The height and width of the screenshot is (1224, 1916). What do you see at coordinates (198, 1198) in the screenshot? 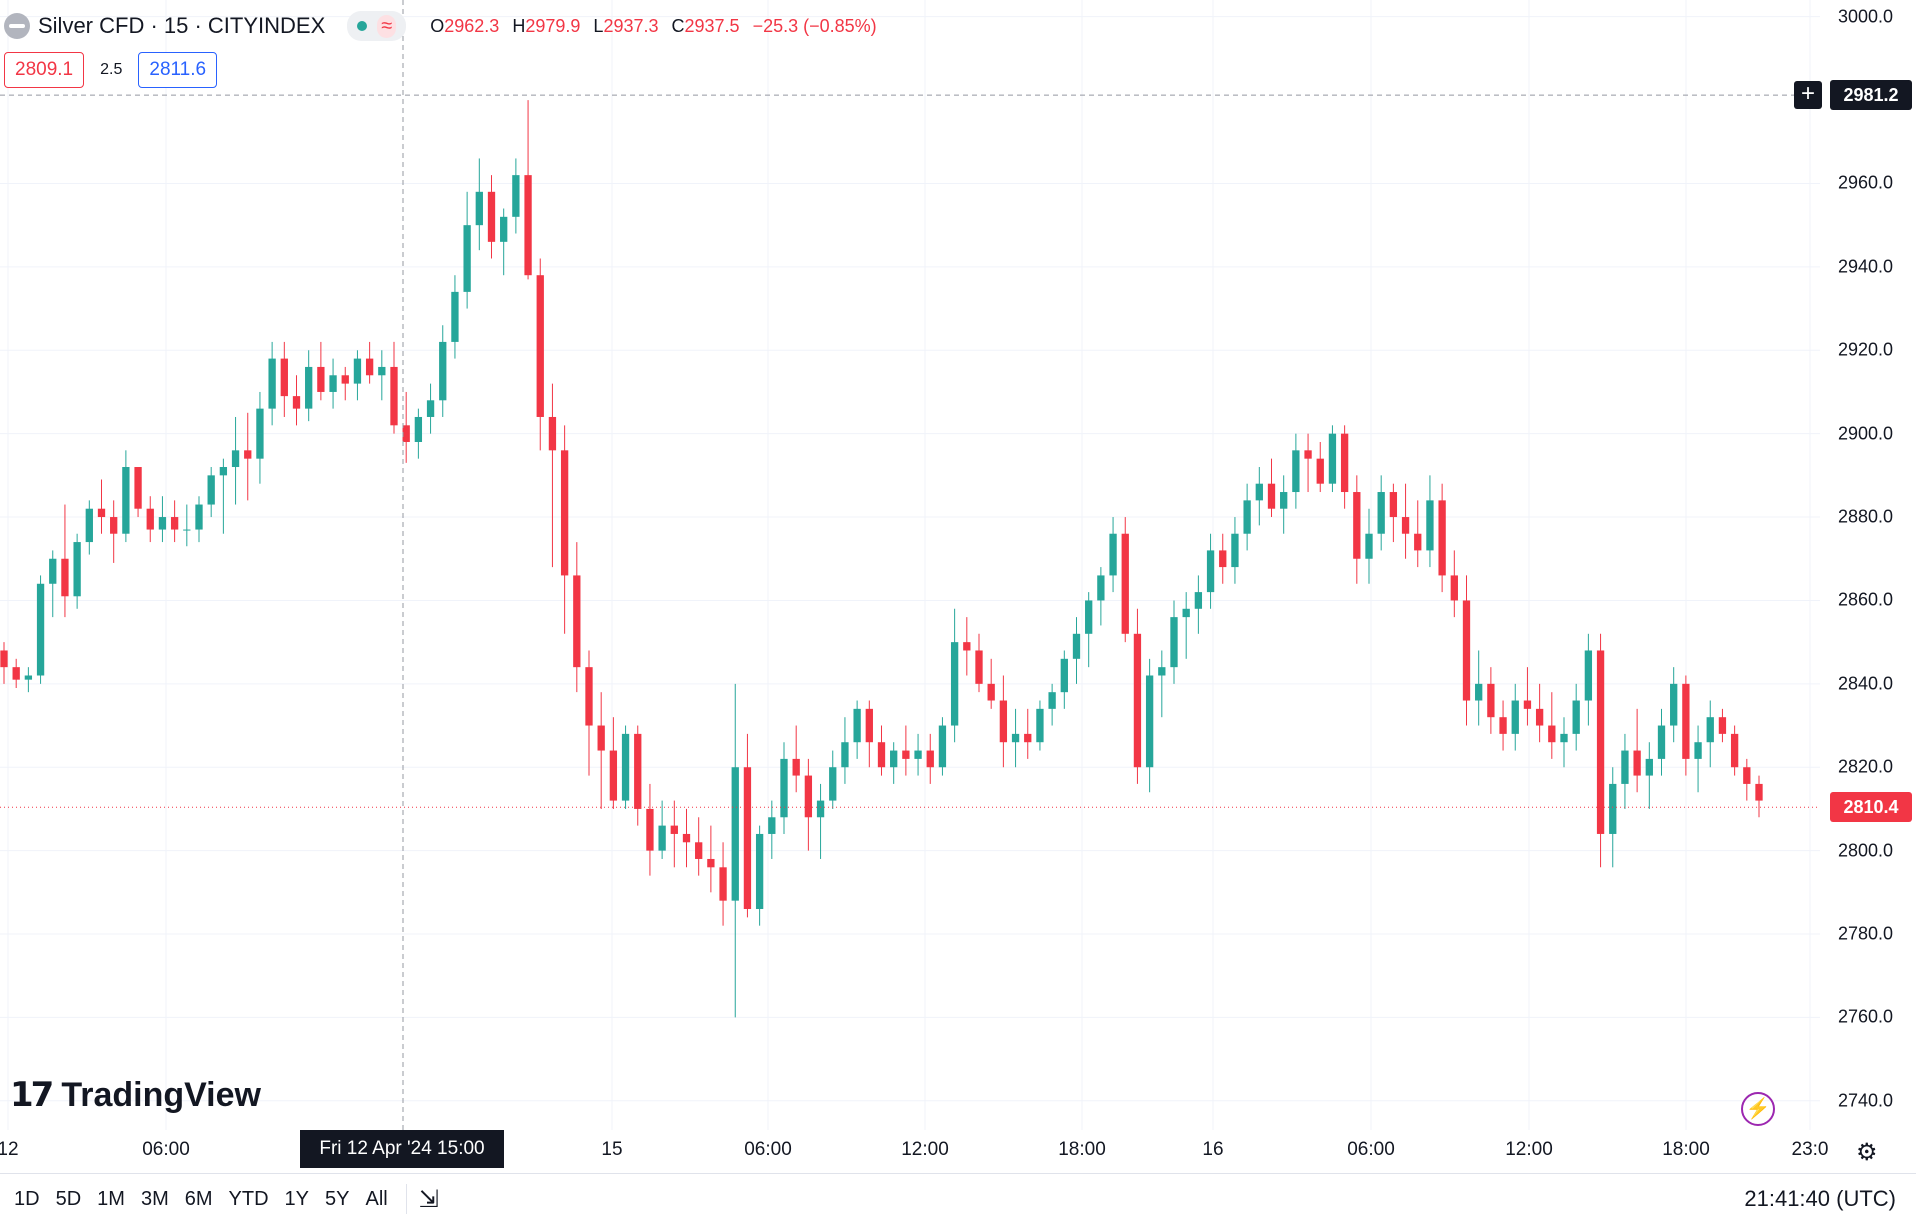
I see `range-button-6m: 6M` at bounding box center [198, 1198].